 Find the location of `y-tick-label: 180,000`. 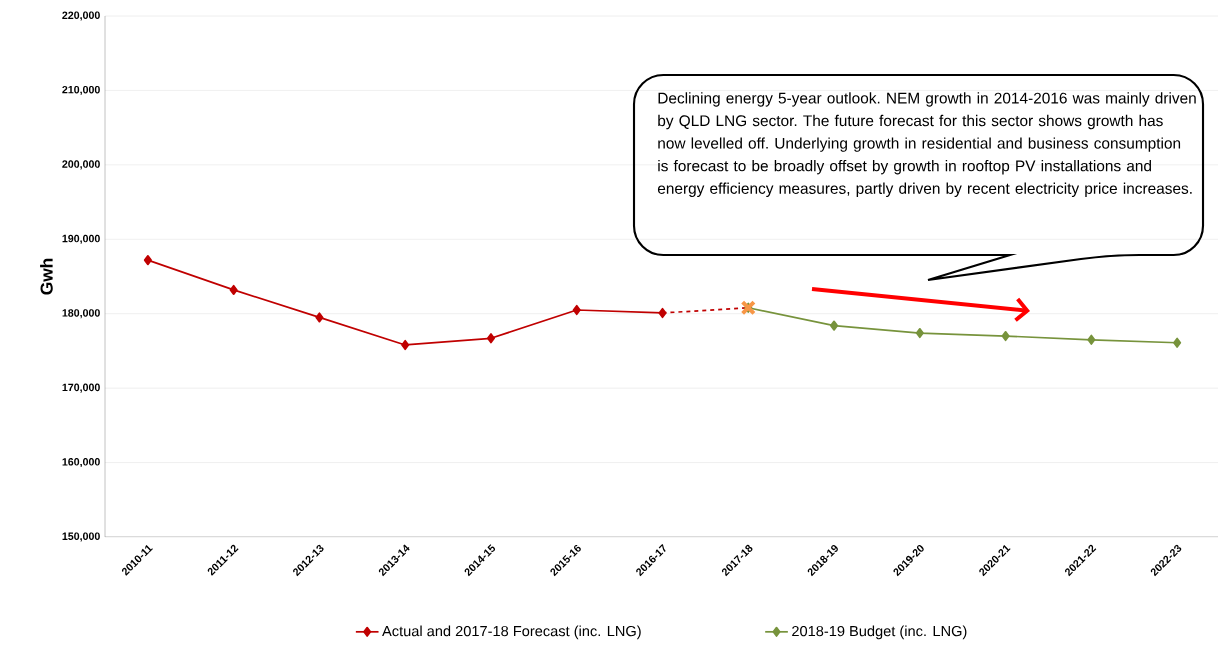

y-tick-label: 180,000 is located at coordinates (81, 314).